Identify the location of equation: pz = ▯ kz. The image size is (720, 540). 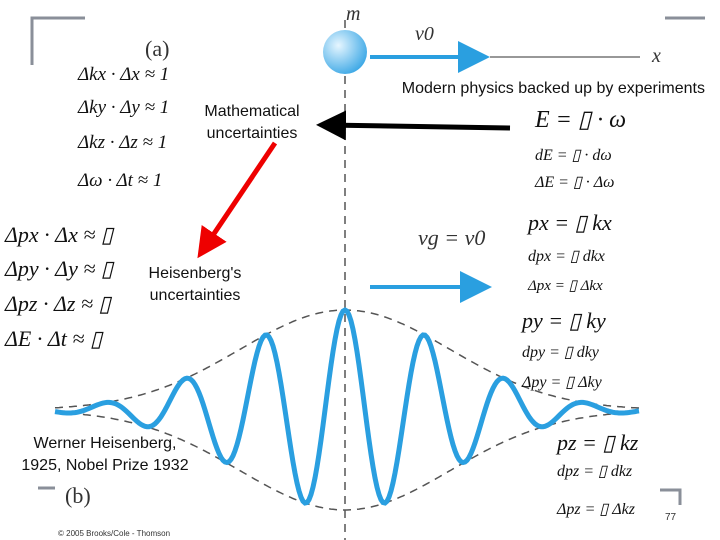
(597, 442).